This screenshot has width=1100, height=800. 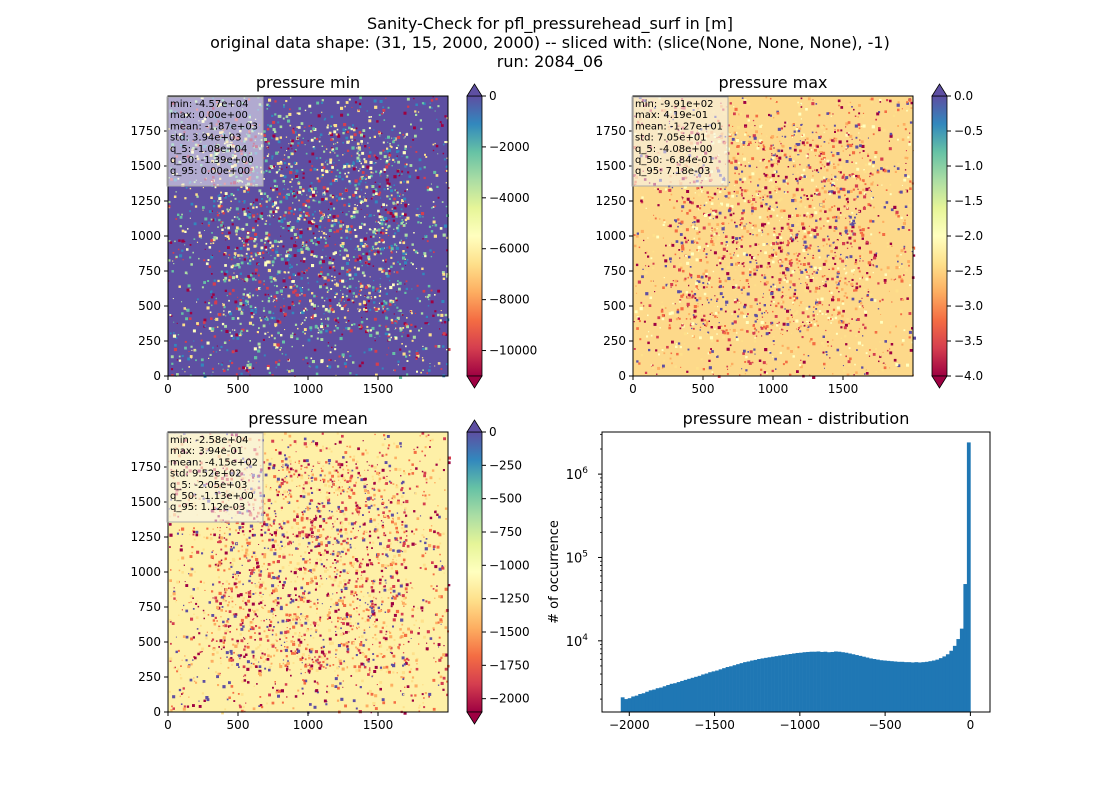 I want to click on x-tick-label: 0, so click(x=168, y=389).